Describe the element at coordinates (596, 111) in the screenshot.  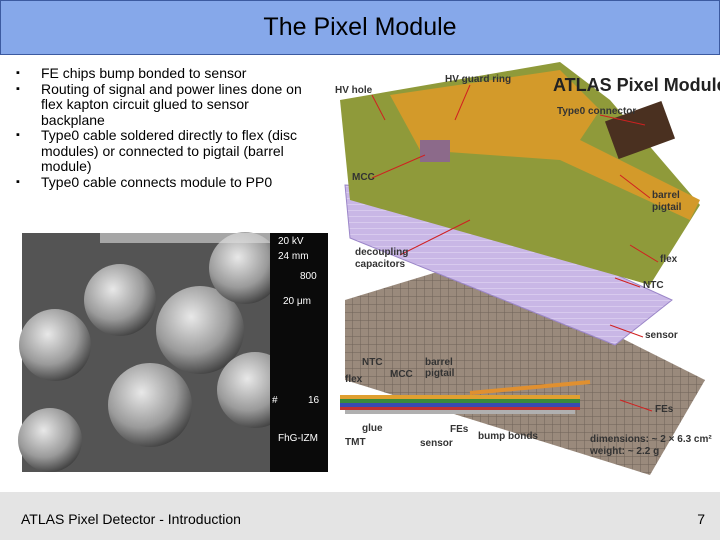
I see `diagram-label: Type0 connector` at that location.